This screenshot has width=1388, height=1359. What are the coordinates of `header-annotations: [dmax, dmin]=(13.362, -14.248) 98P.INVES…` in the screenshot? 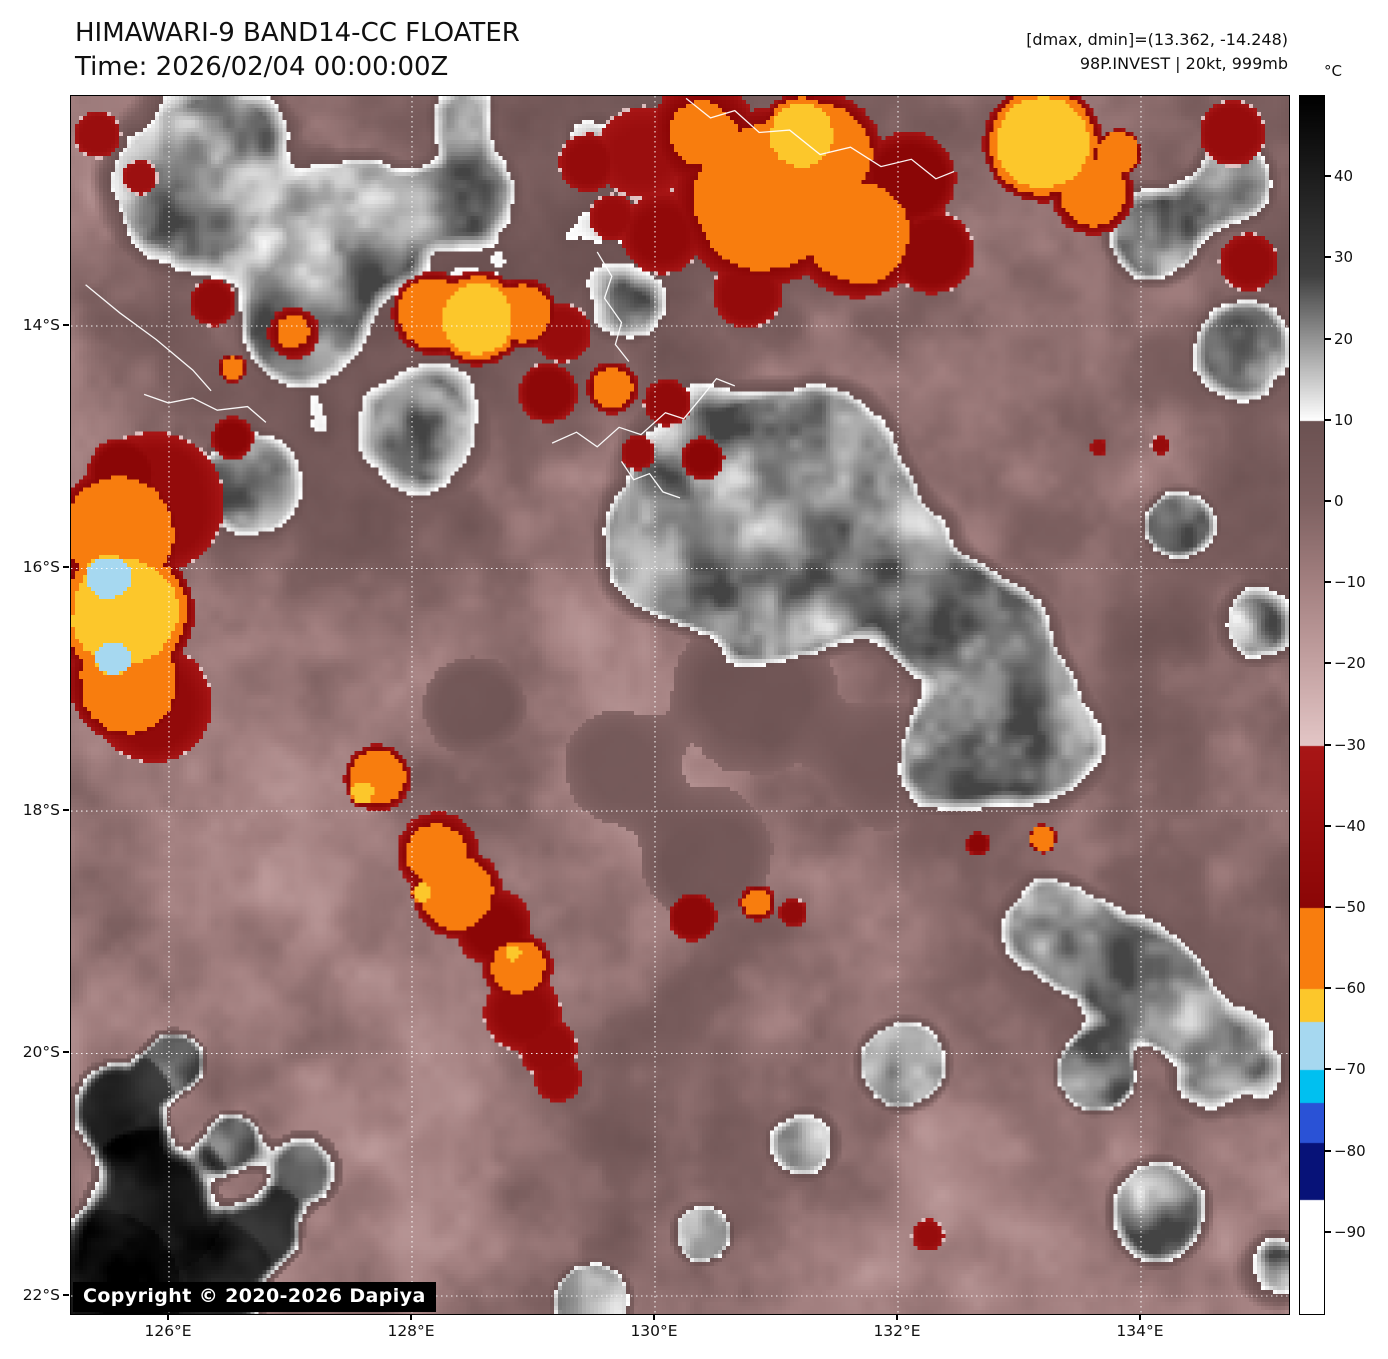 It's located at (994, 52).